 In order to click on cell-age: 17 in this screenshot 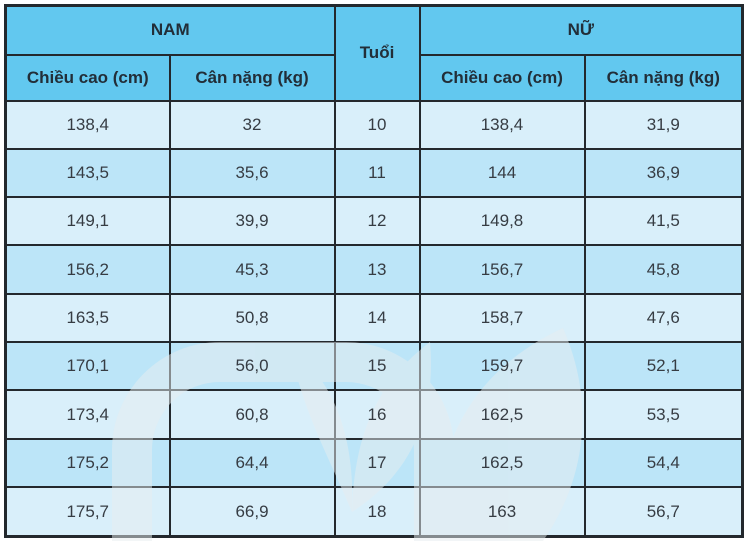, I will do `click(377, 463)`.